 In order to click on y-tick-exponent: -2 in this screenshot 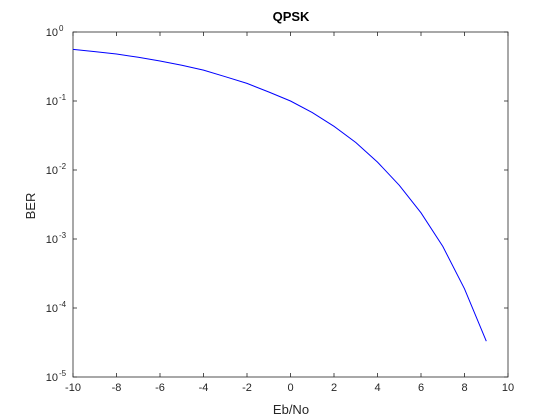, I will do `click(63, 166)`.